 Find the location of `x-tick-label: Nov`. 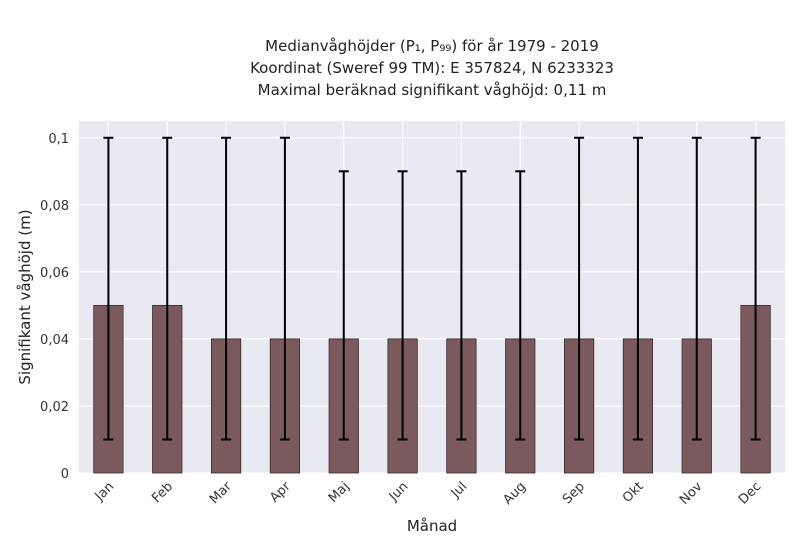

x-tick-label: Nov is located at coordinates (691, 493).